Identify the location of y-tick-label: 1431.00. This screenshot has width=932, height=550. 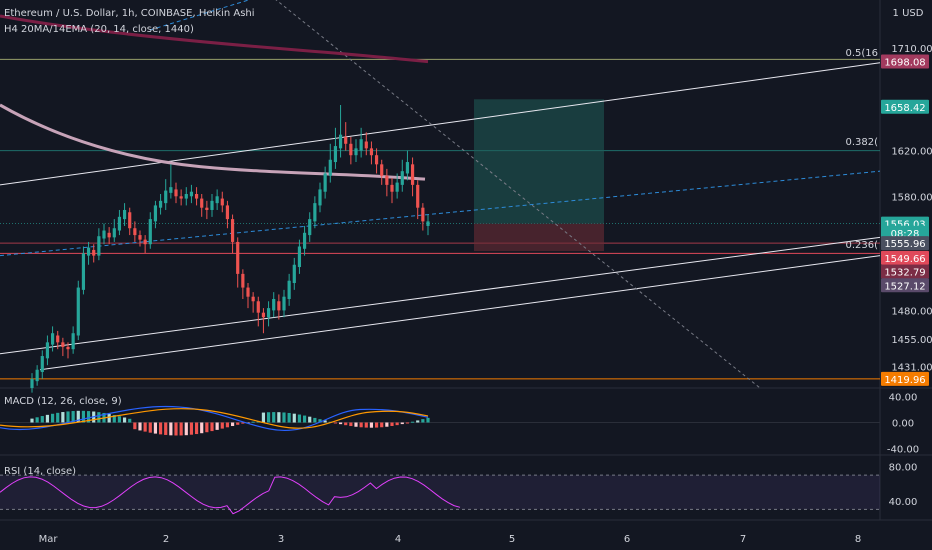
(911, 367).